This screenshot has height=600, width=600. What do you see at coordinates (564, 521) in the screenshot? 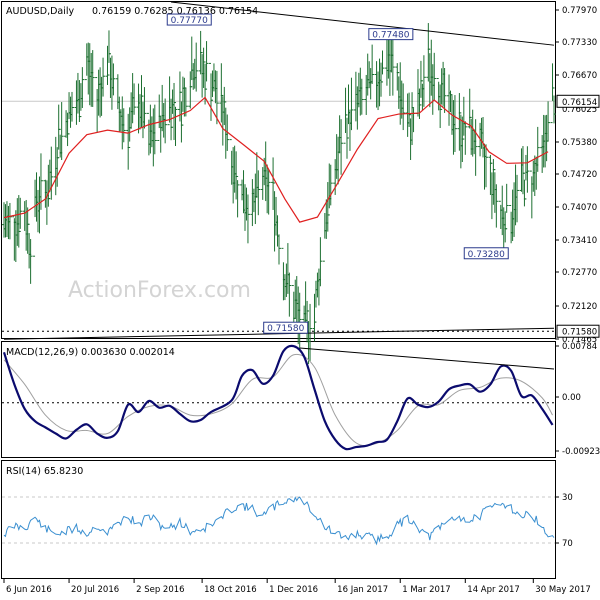
I see `rsi-axis: 70 30` at bounding box center [564, 521].